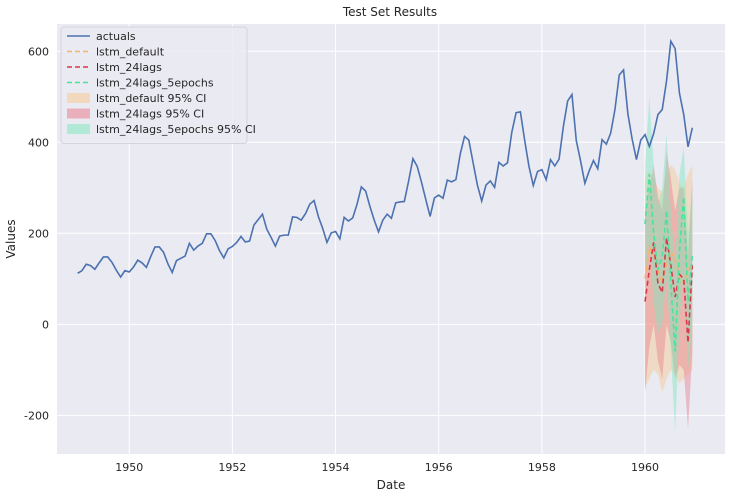 The height and width of the screenshot is (496, 732). What do you see at coordinates (176, 129) in the screenshot?
I see `lstm-24lags-5epochs-95-ci-legend-label: lstm_24lags_5epochs 95% CI` at bounding box center [176, 129].